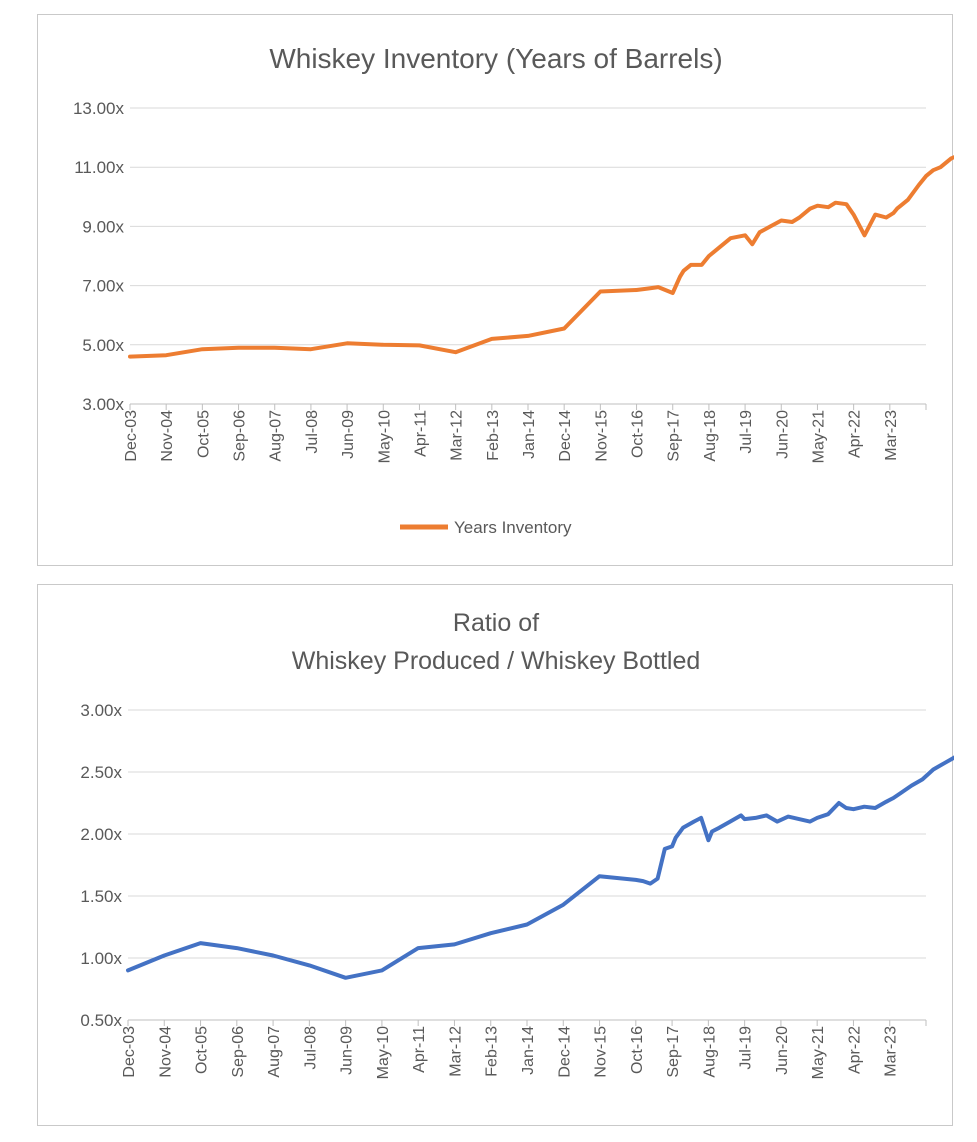 The image size is (977, 1142). I want to click on chart-legend: Years Inventory, so click(486, 527).